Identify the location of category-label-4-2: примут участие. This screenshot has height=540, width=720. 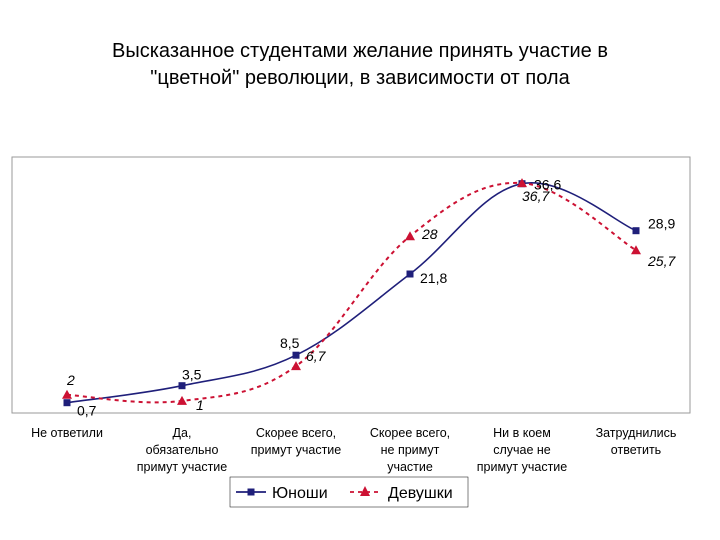
(522, 467).